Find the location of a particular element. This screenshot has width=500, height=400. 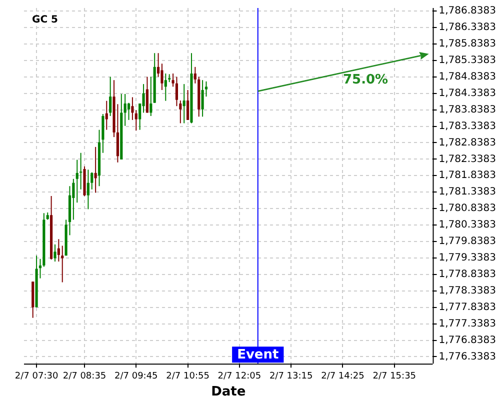

y-tick-label: 1,784.3383 is located at coordinates (467, 93).